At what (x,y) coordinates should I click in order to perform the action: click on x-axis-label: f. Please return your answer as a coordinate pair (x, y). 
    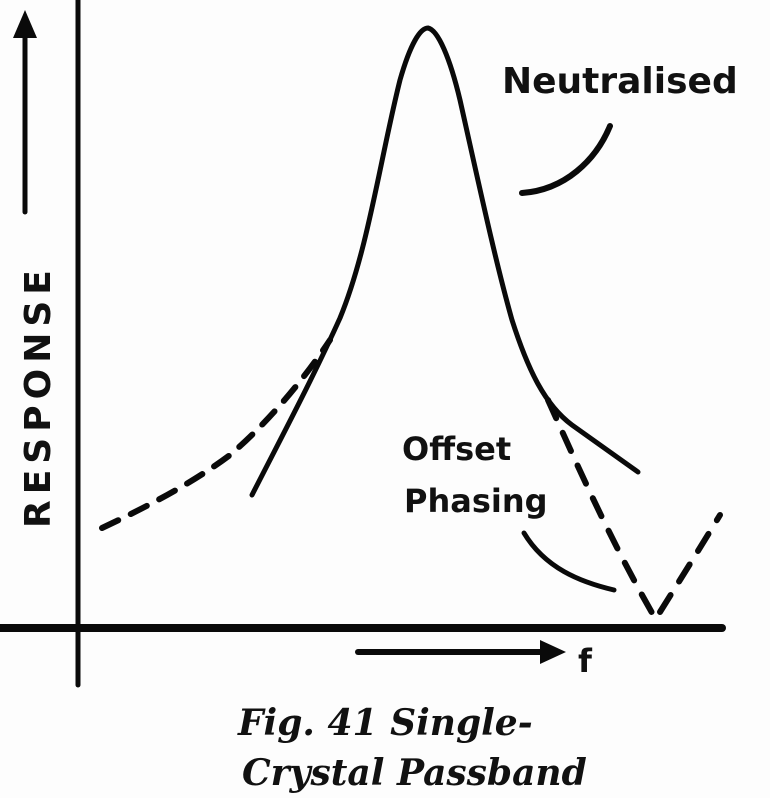
    Looking at the image, I should click on (585, 661).